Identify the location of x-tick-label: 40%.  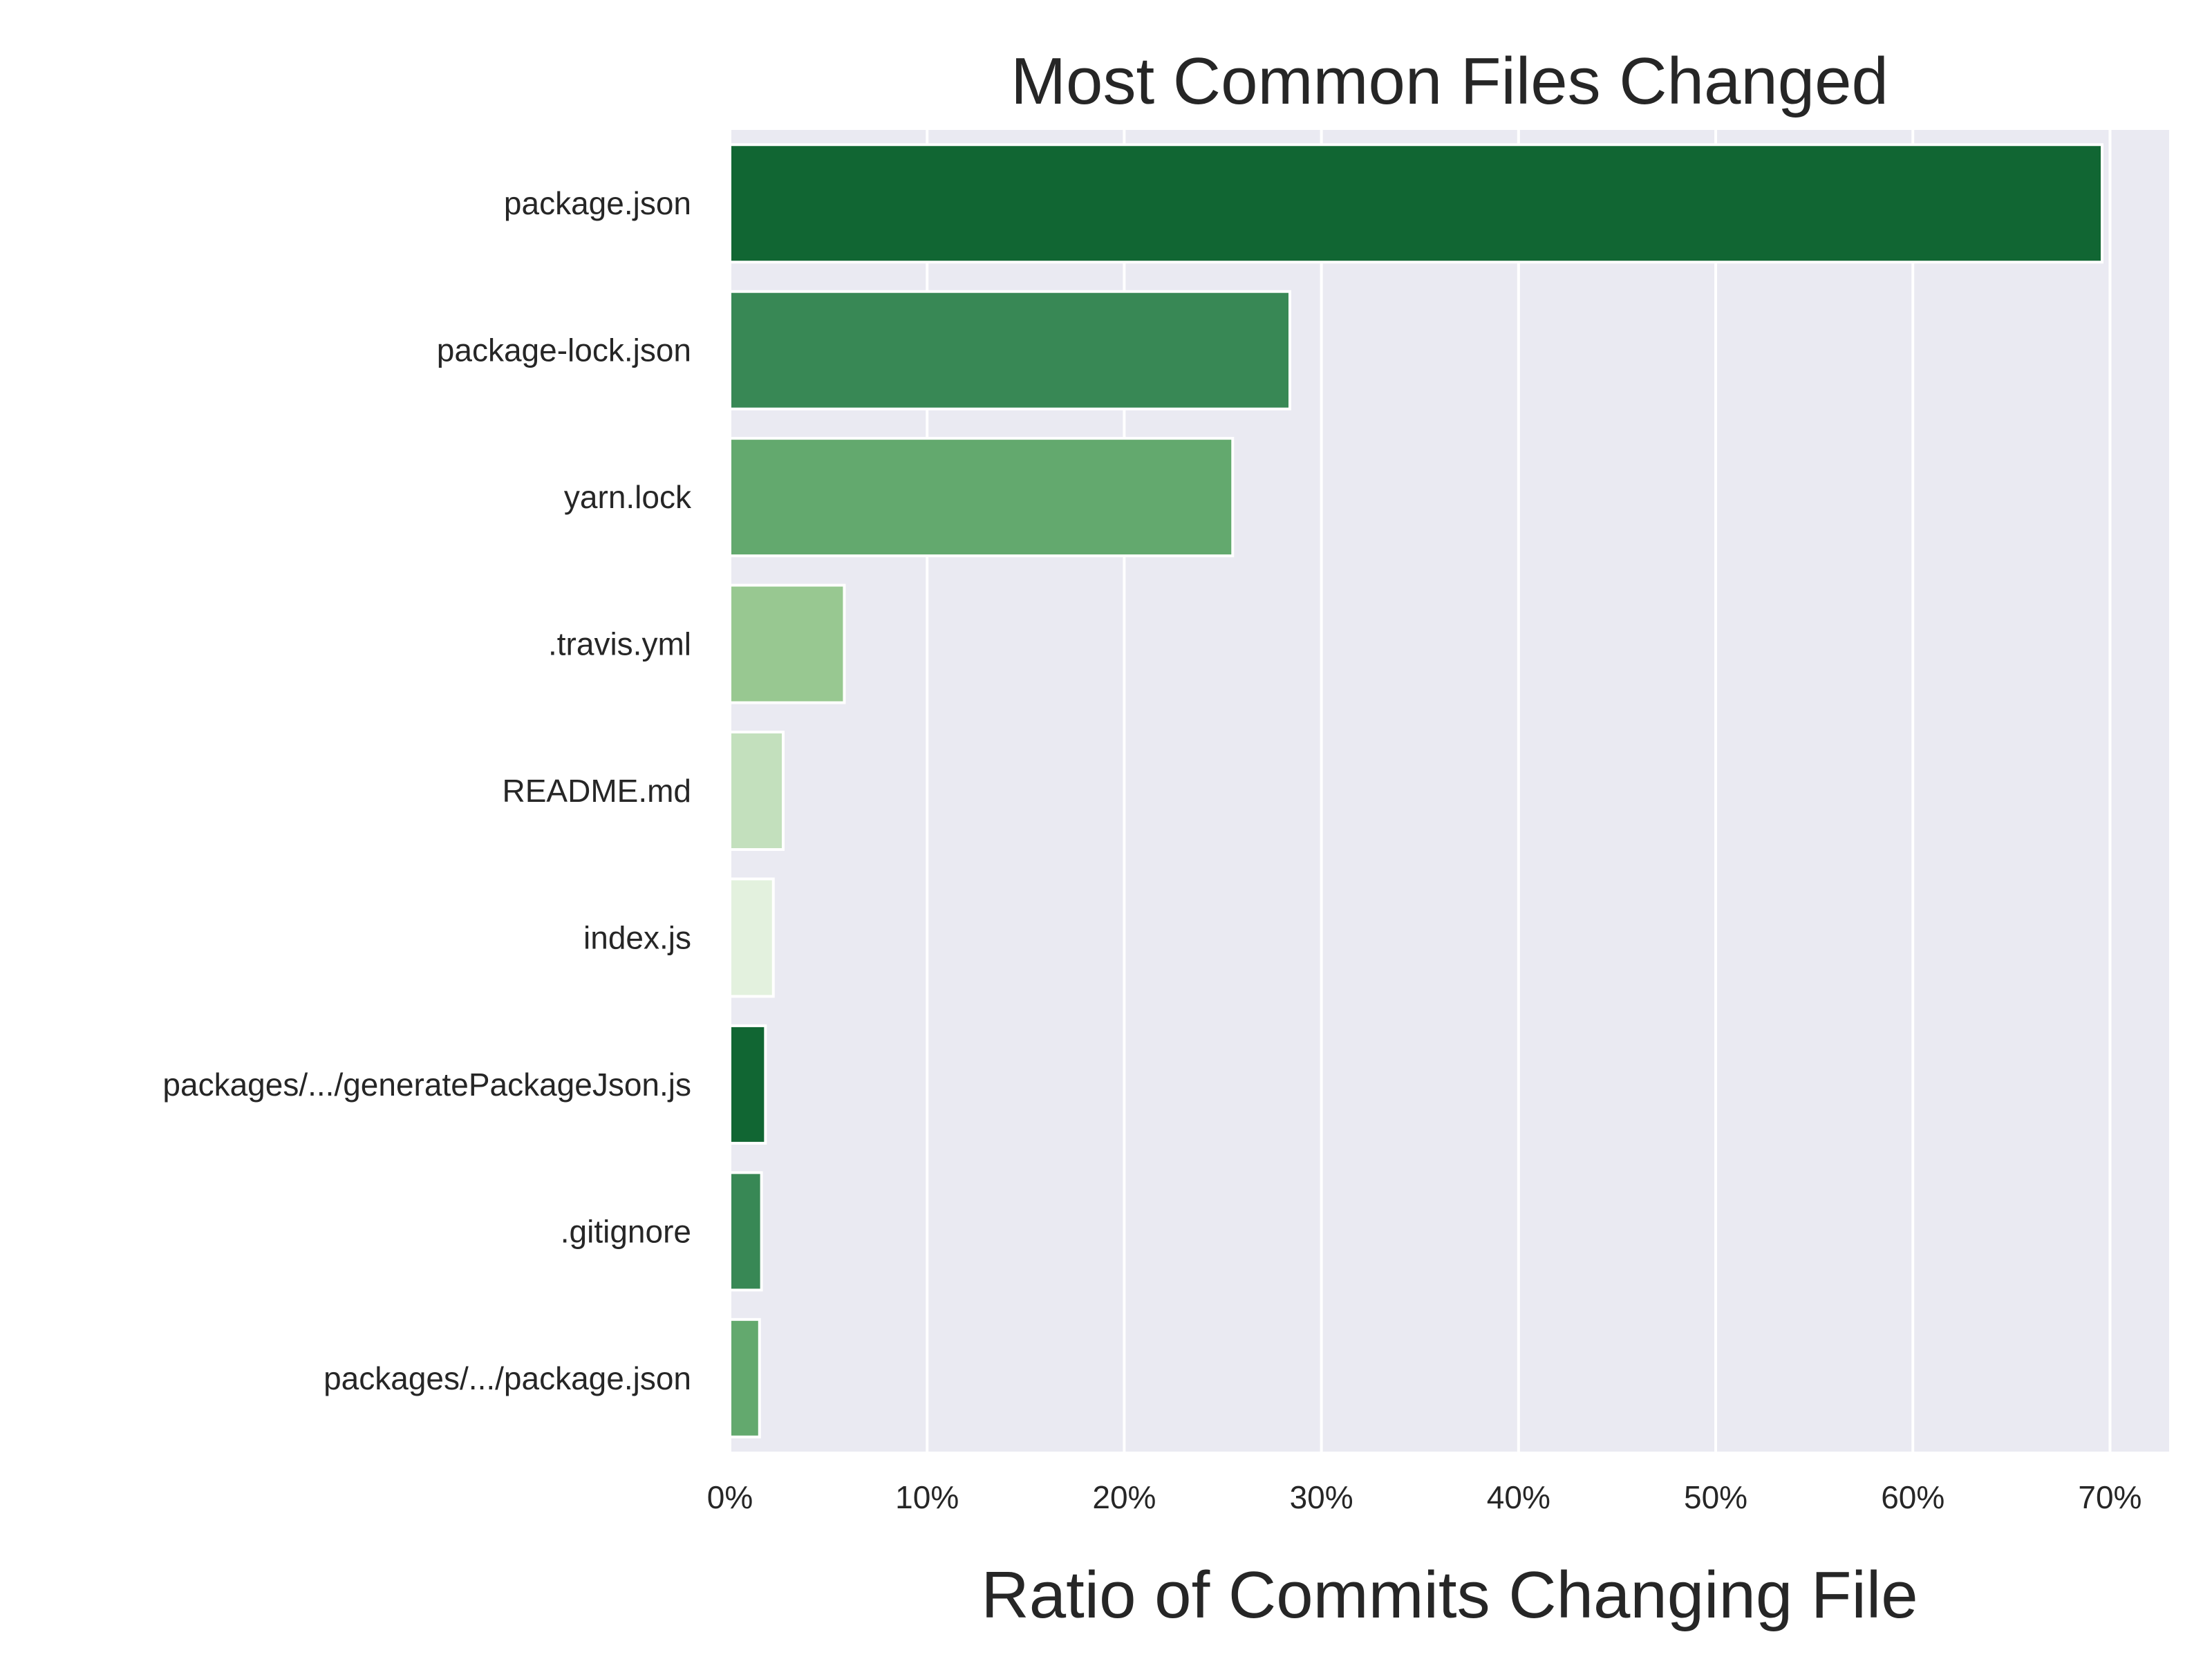
(1518, 1497).